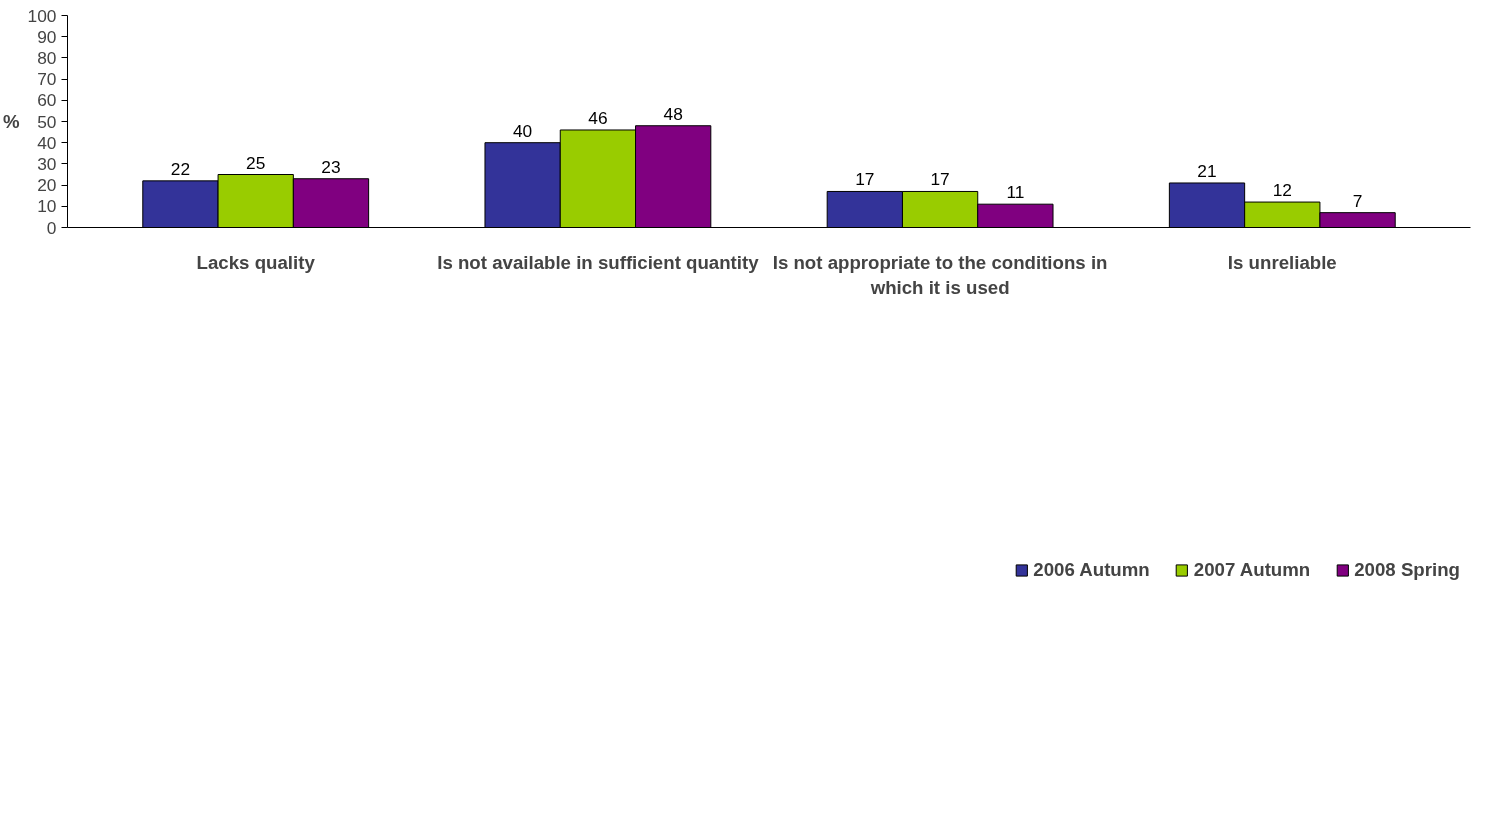 Image resolution: width=1490 pixels, height=830 pixels. What do you see at coordinates (598, 262) in the screenshot?
I see `x-tick-label: Is not available in sufficient quantity` at bounding box center [598, 262].